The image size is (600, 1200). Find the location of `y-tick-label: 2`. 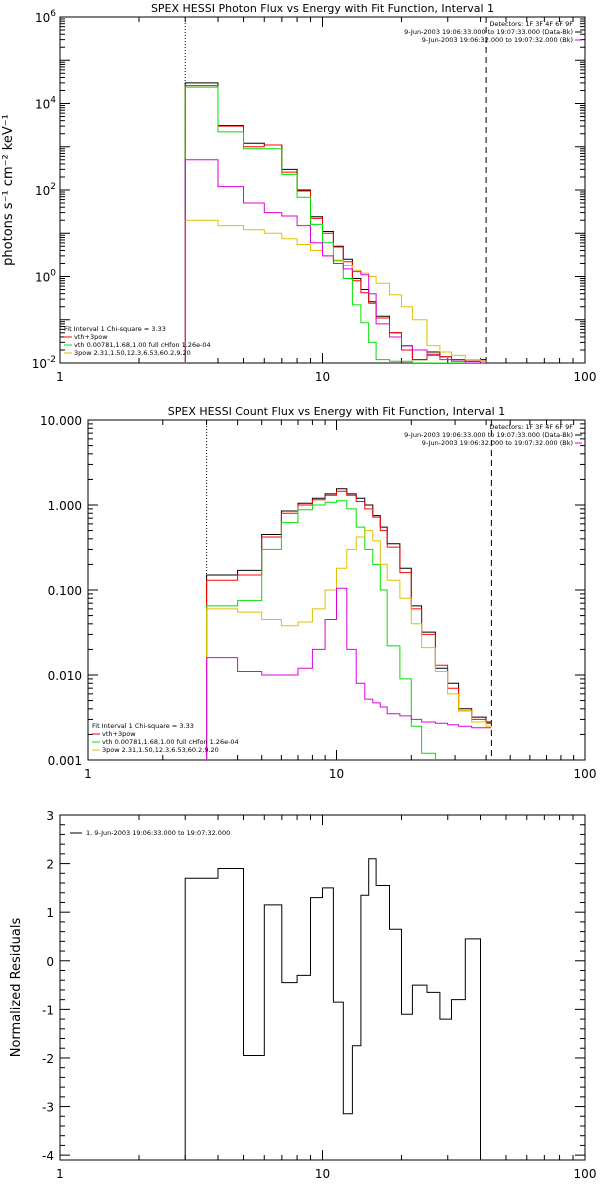

y-tick-label: 2 is located at coordinates (50, 865).